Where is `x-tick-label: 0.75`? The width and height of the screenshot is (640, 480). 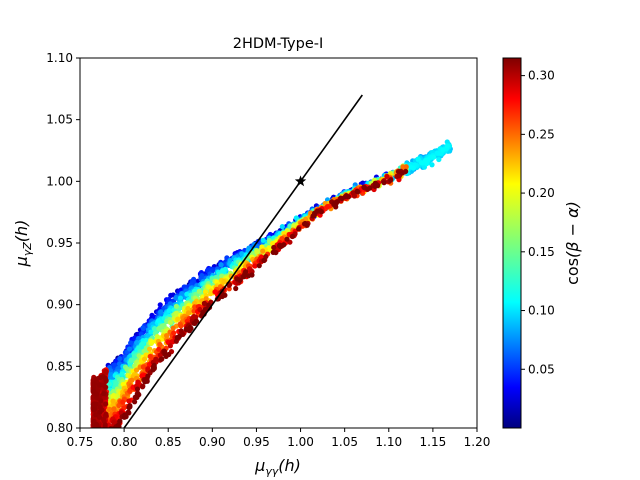
x-tick-label: 0.75 is located at coordinates (80, 442).